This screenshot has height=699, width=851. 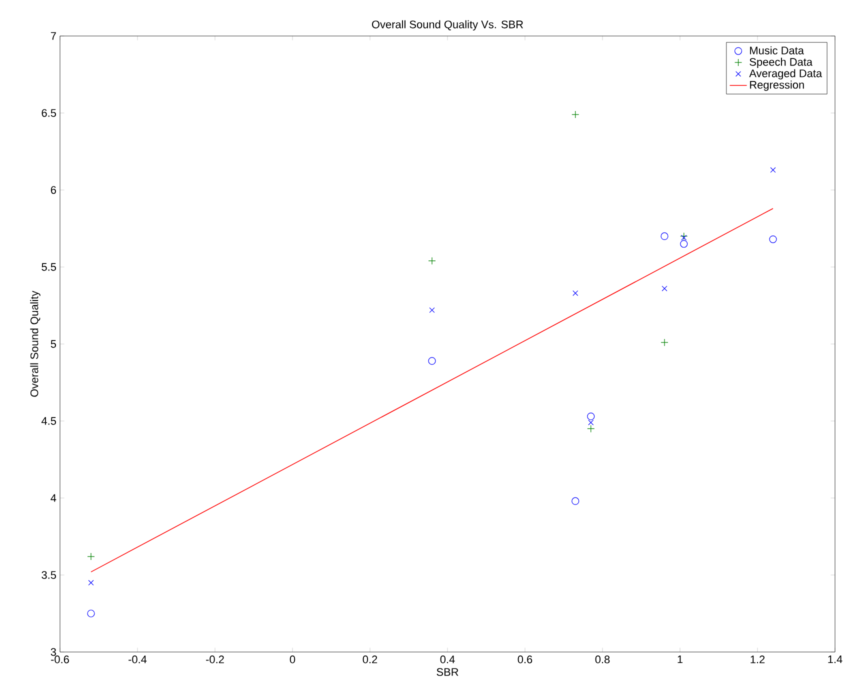 What do you see at coordinates (215, 660) in the screenshot?
I see `x-tick-label: -0.2` at bounding box center [215, 660].